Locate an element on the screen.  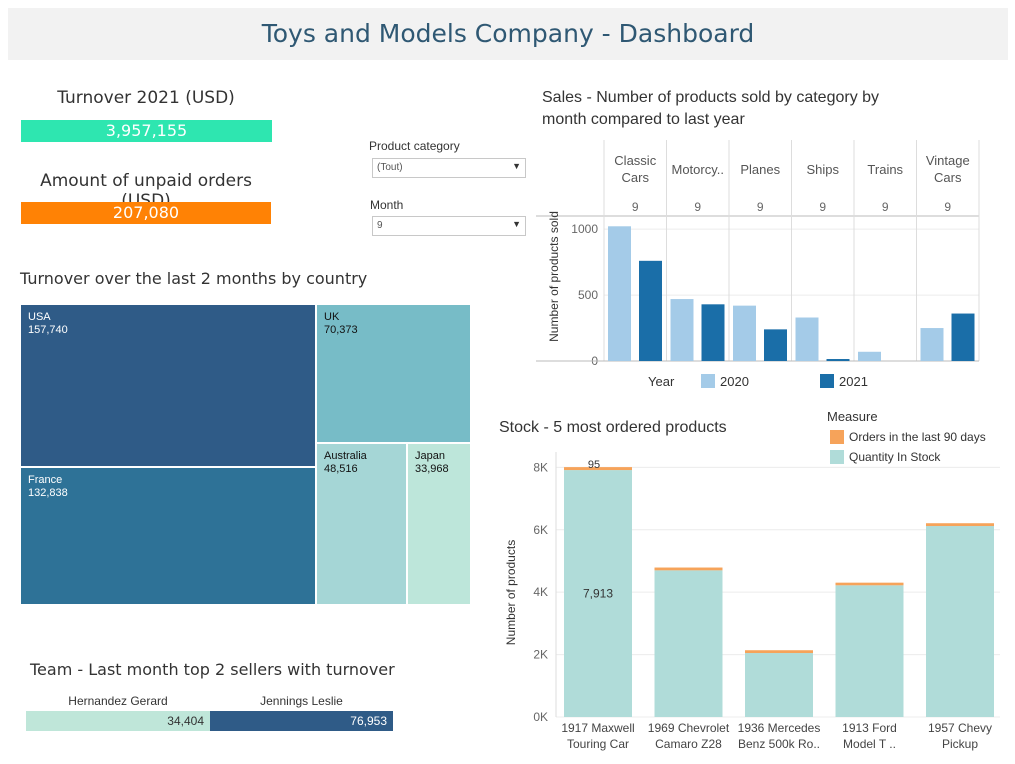
category-filter-label: Product category is located at coordinates (414, 146).